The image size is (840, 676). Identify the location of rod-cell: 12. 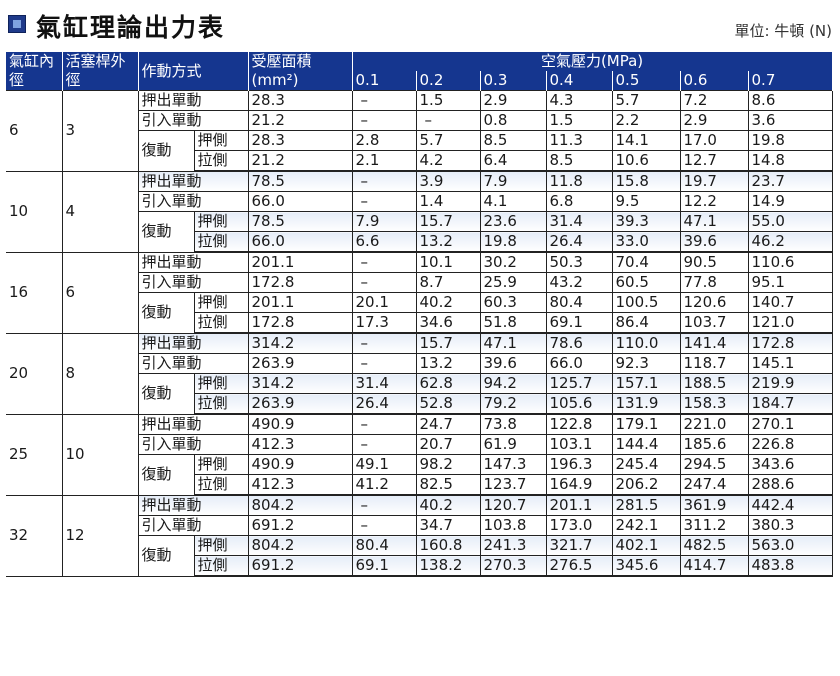
(100, 535).